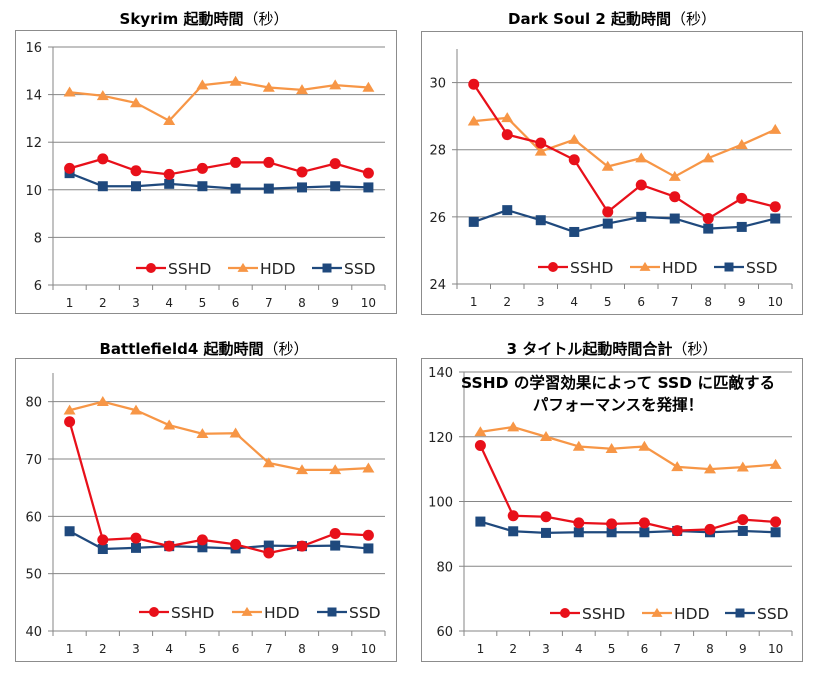 Image resolution: width=816 pixels, height=674 pixels. I want to click on legend-label-hdd: HDD, so click(282, 613).